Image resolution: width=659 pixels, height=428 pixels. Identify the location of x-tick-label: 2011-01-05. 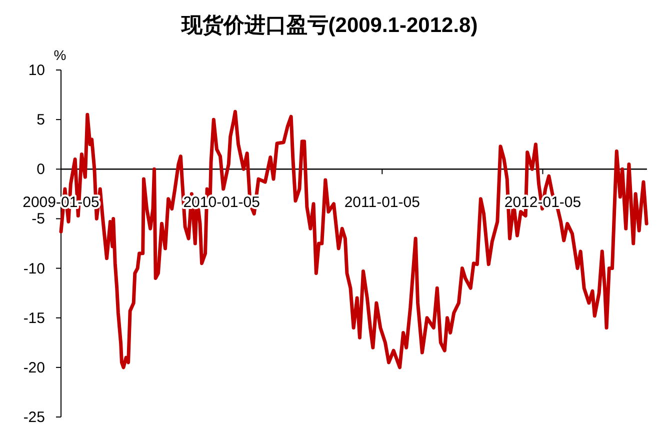
(382, 203).